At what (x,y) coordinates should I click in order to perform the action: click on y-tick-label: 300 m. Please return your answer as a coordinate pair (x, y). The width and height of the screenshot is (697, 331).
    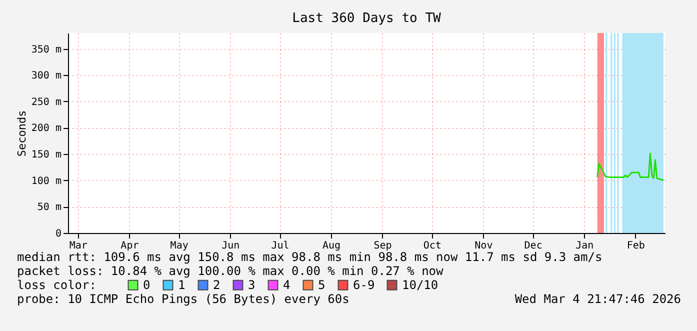
    Looking at the image, I should click on (46, 76).